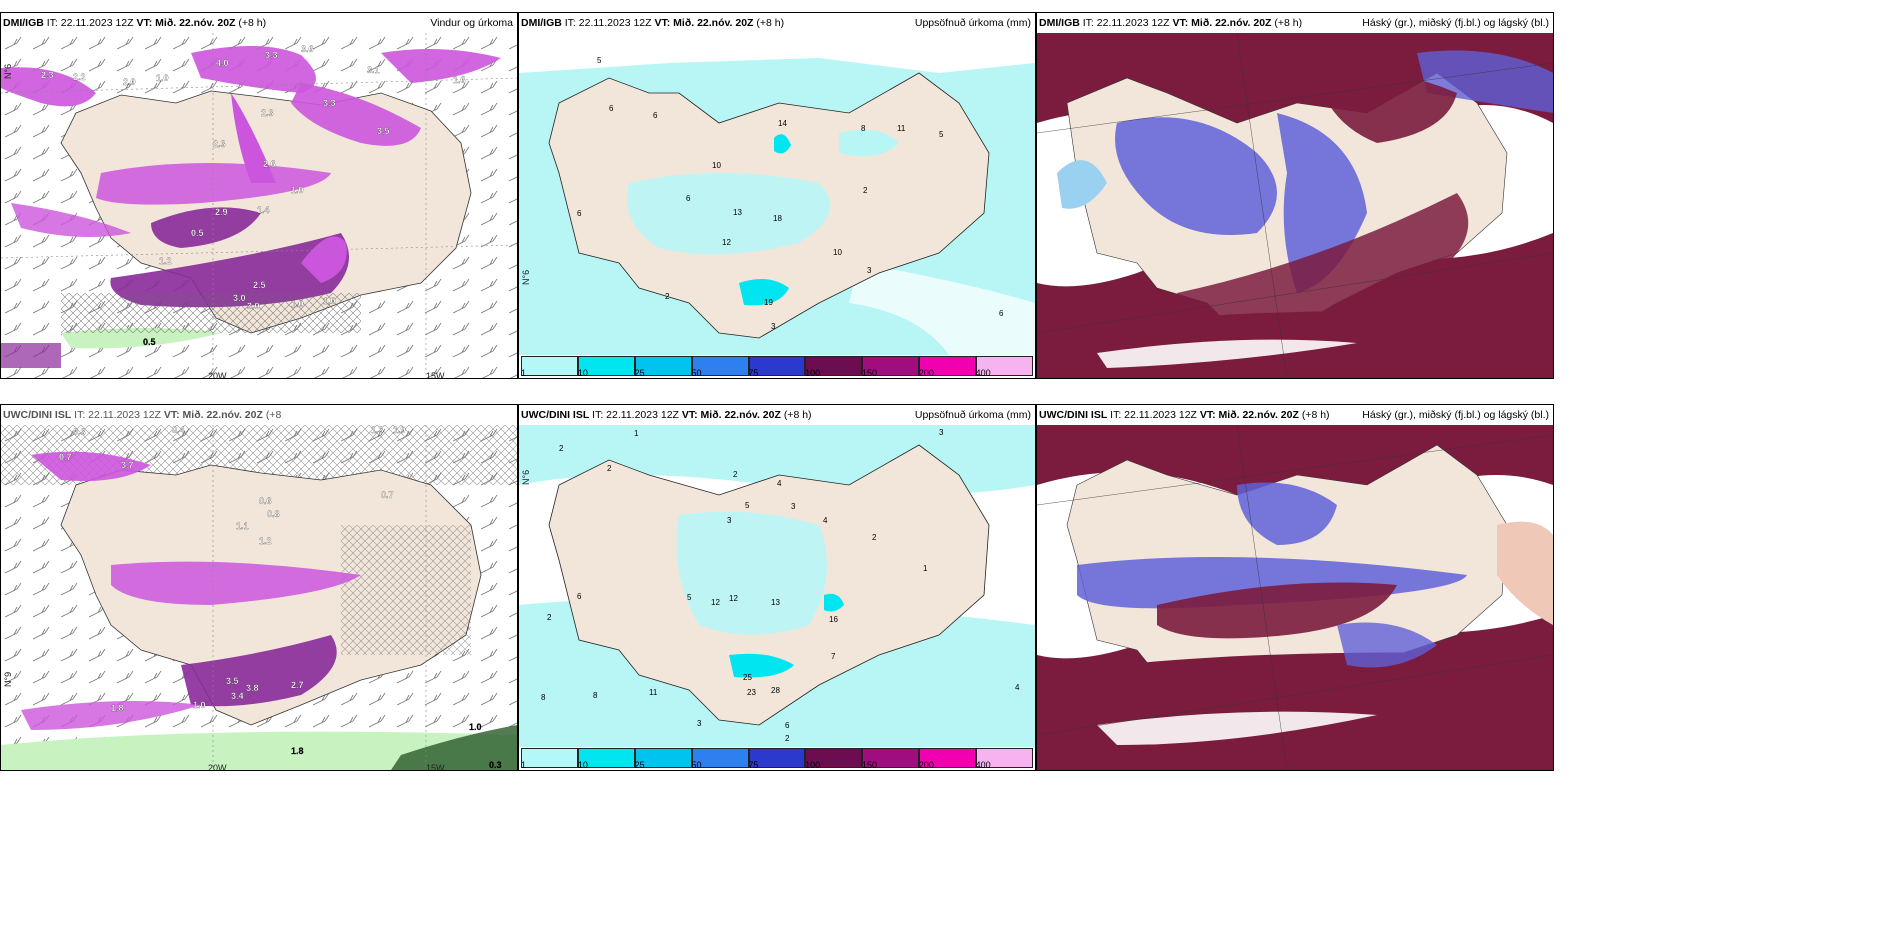 The height and width of the screenshot is (950, 1900). What do you see at coordinates (777, 758) in the screenshot?
I see `precip-color-legend` at bounding box center [777, 758].